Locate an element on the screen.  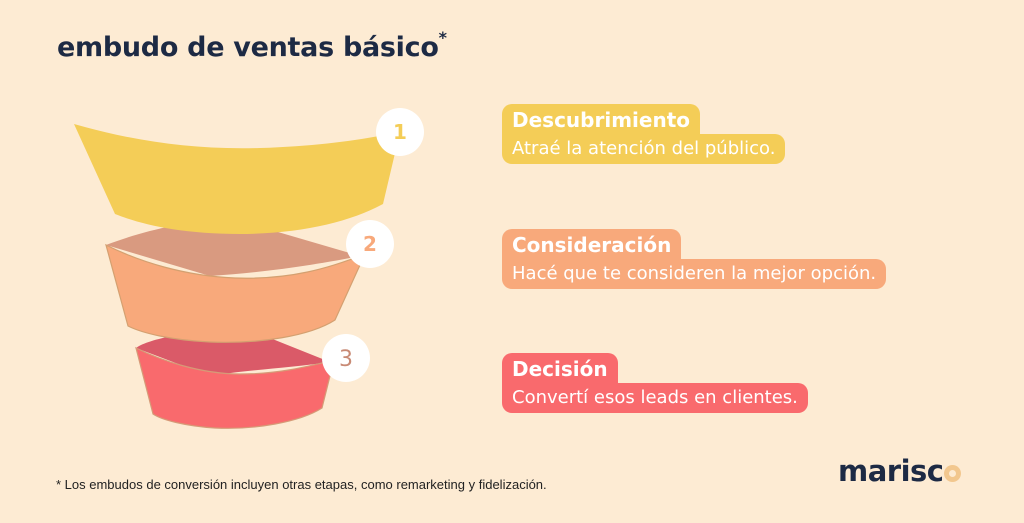
funnel-stage-3-front is located at coordinates (235, 387).